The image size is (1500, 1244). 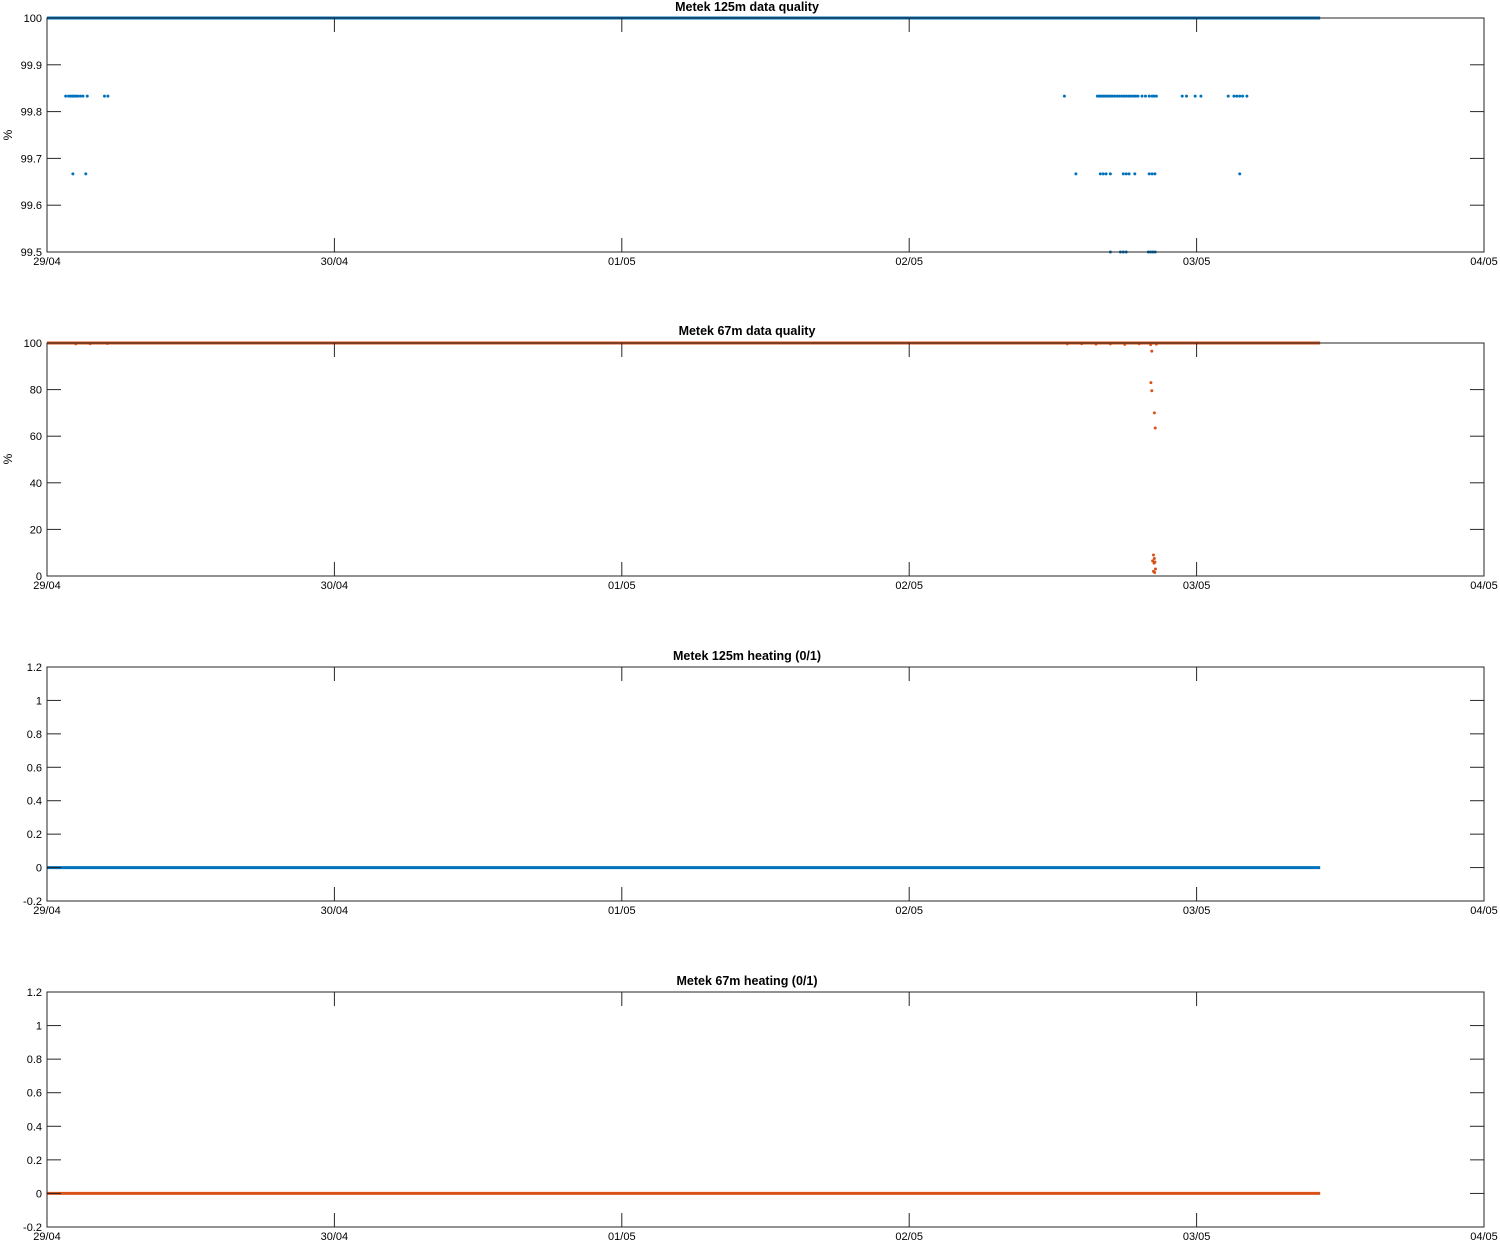 What do you see at coordinates (747, 656) in the screenshot?
I see `chart-title: Metek 125m heating (0/1)` at bounding box center [747, 656].